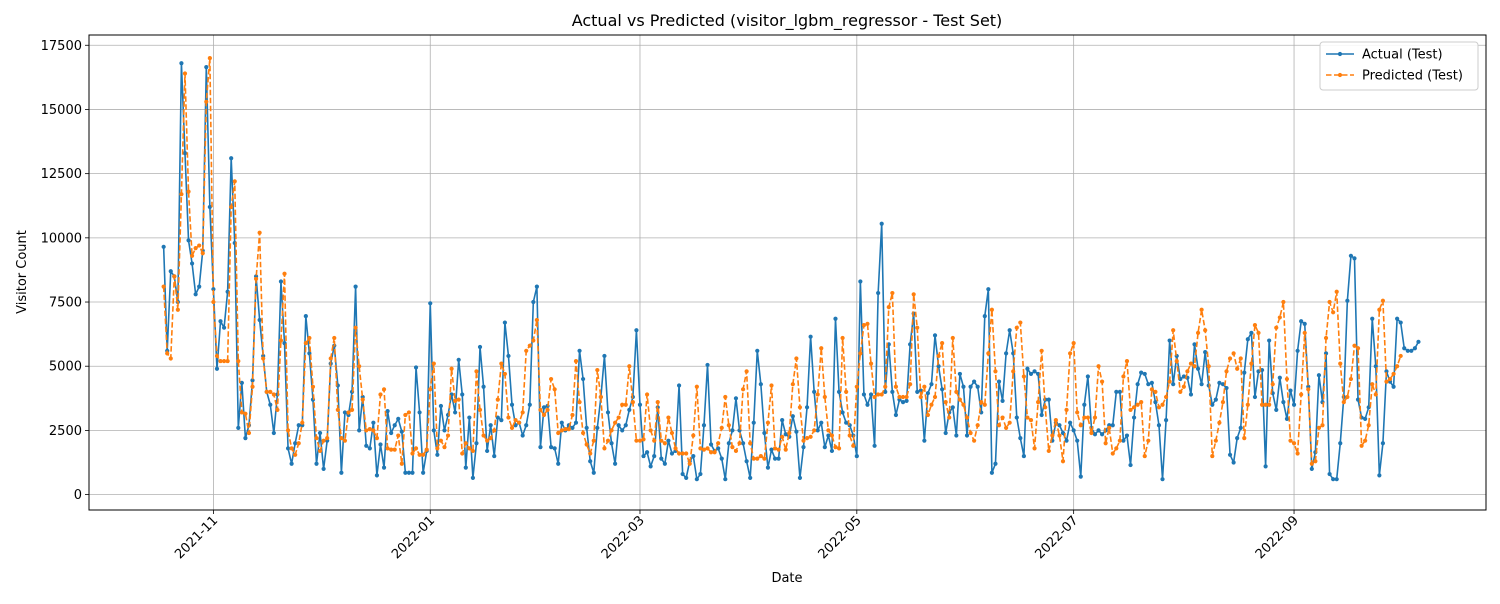 This screenshot has height=604, width=1500. Describe the element at coordinates (413, 537) in the screenshot. I see `x-tick-label: 2022-01` at that location.